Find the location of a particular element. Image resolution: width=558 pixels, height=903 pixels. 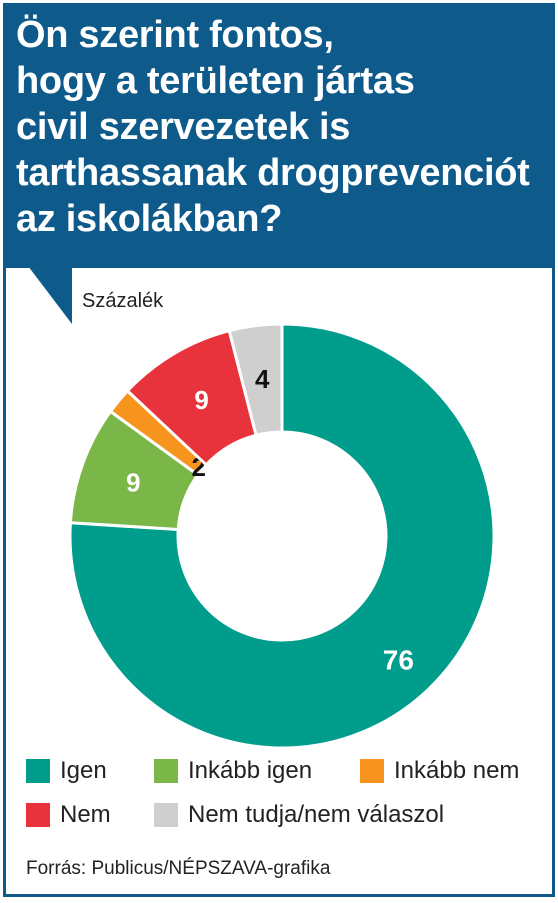

data-label-inkabb-igen: 9 is located at coordinates (133, 482).